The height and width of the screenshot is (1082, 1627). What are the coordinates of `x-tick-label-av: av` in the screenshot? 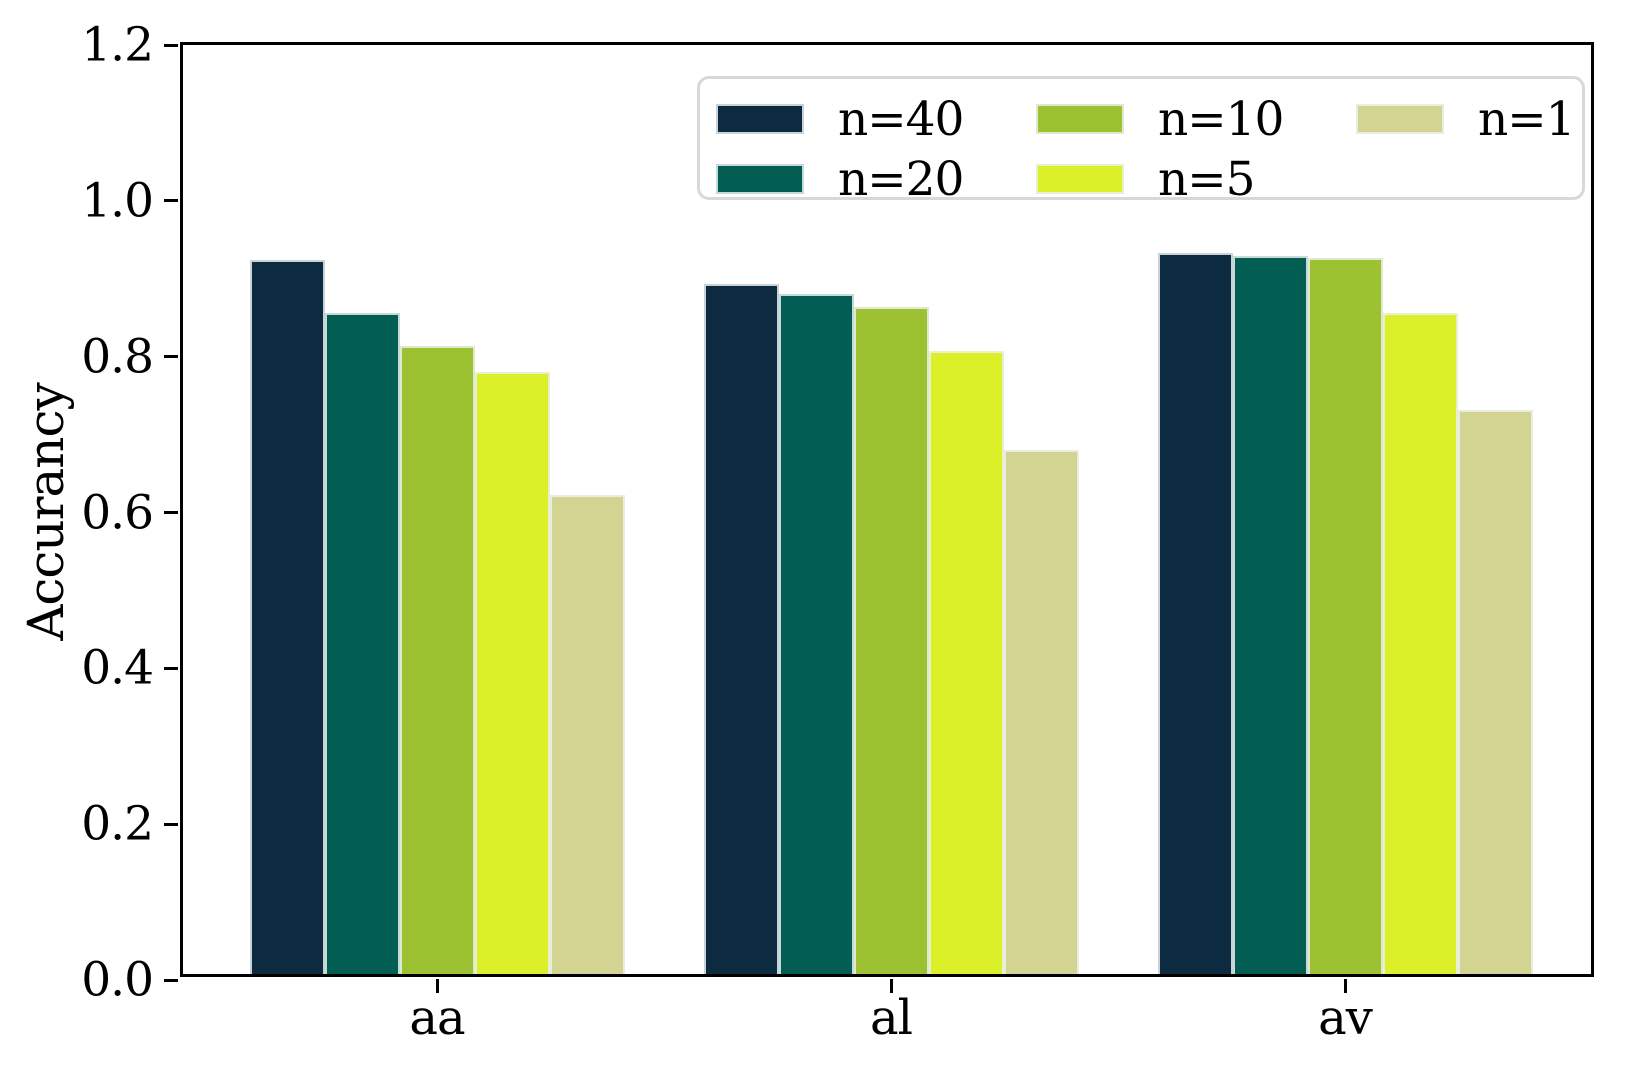 It's located at (1345, 1018).